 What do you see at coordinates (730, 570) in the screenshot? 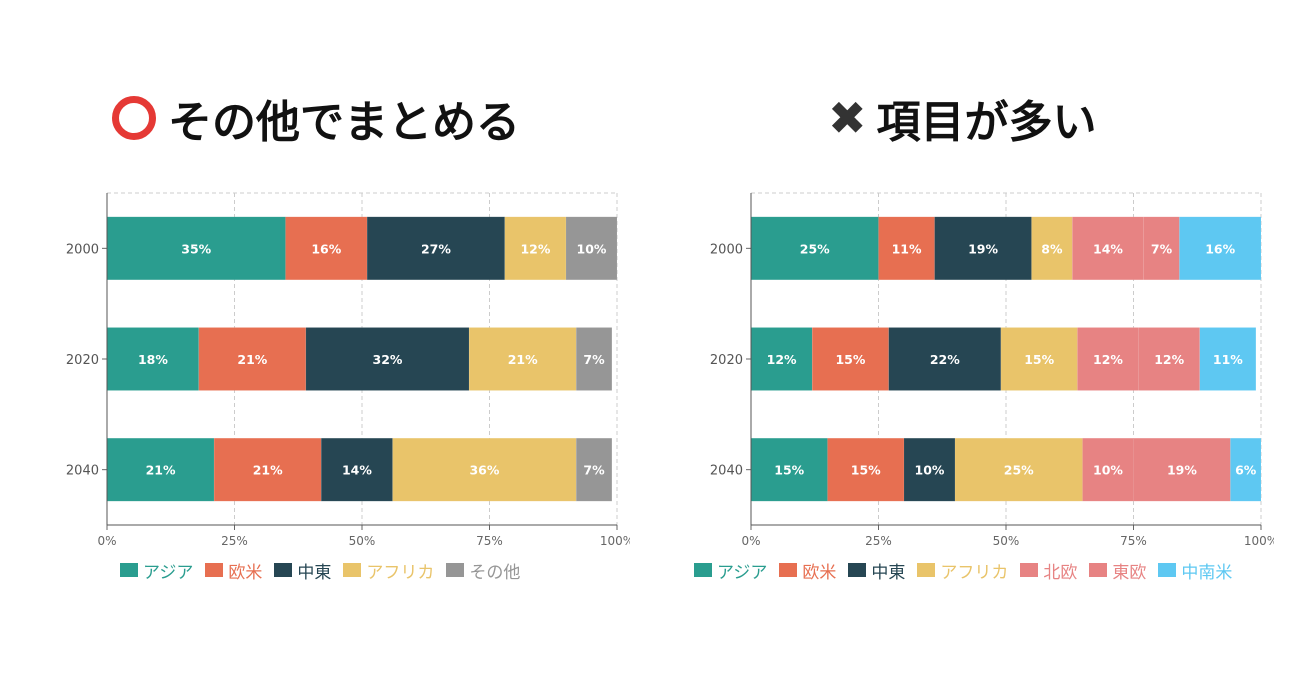
I see `legend-item: アジア` at bounding box center [730, 570].